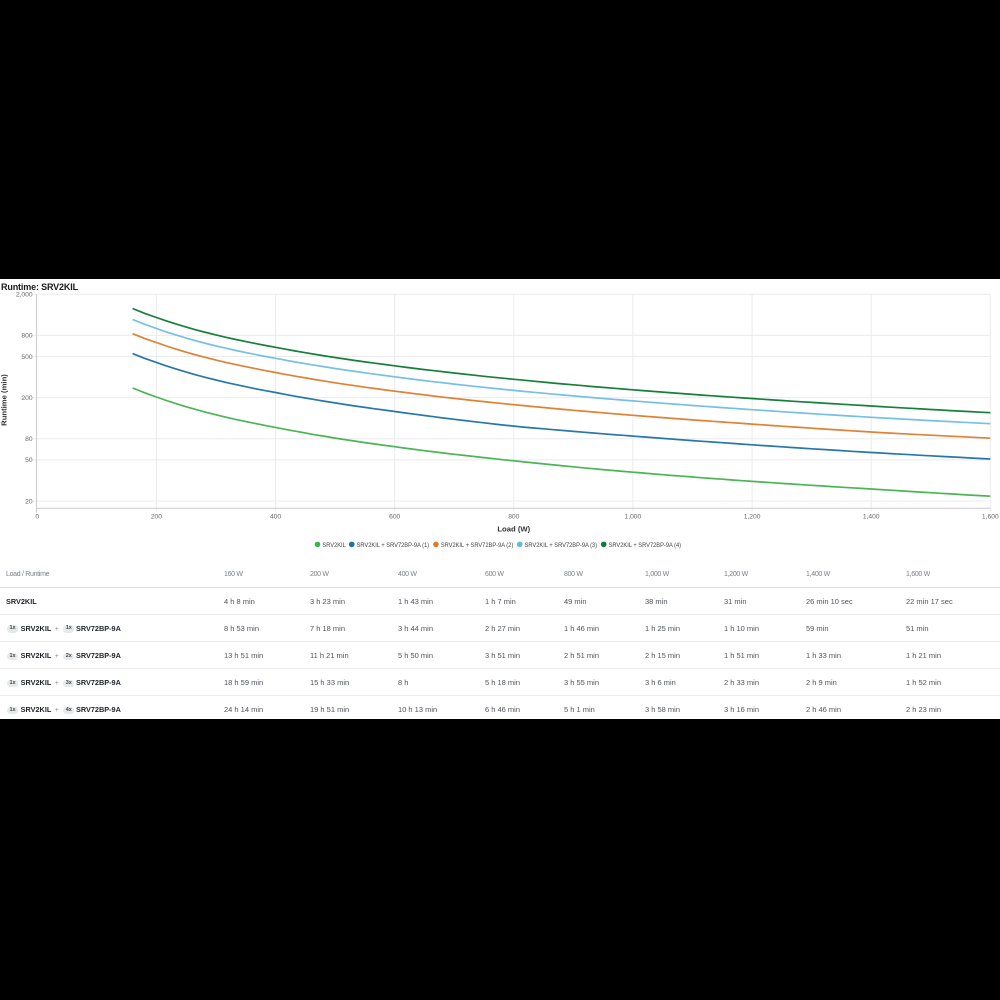  I want to click on svg-text: Runtime (min), so click(4, 400).